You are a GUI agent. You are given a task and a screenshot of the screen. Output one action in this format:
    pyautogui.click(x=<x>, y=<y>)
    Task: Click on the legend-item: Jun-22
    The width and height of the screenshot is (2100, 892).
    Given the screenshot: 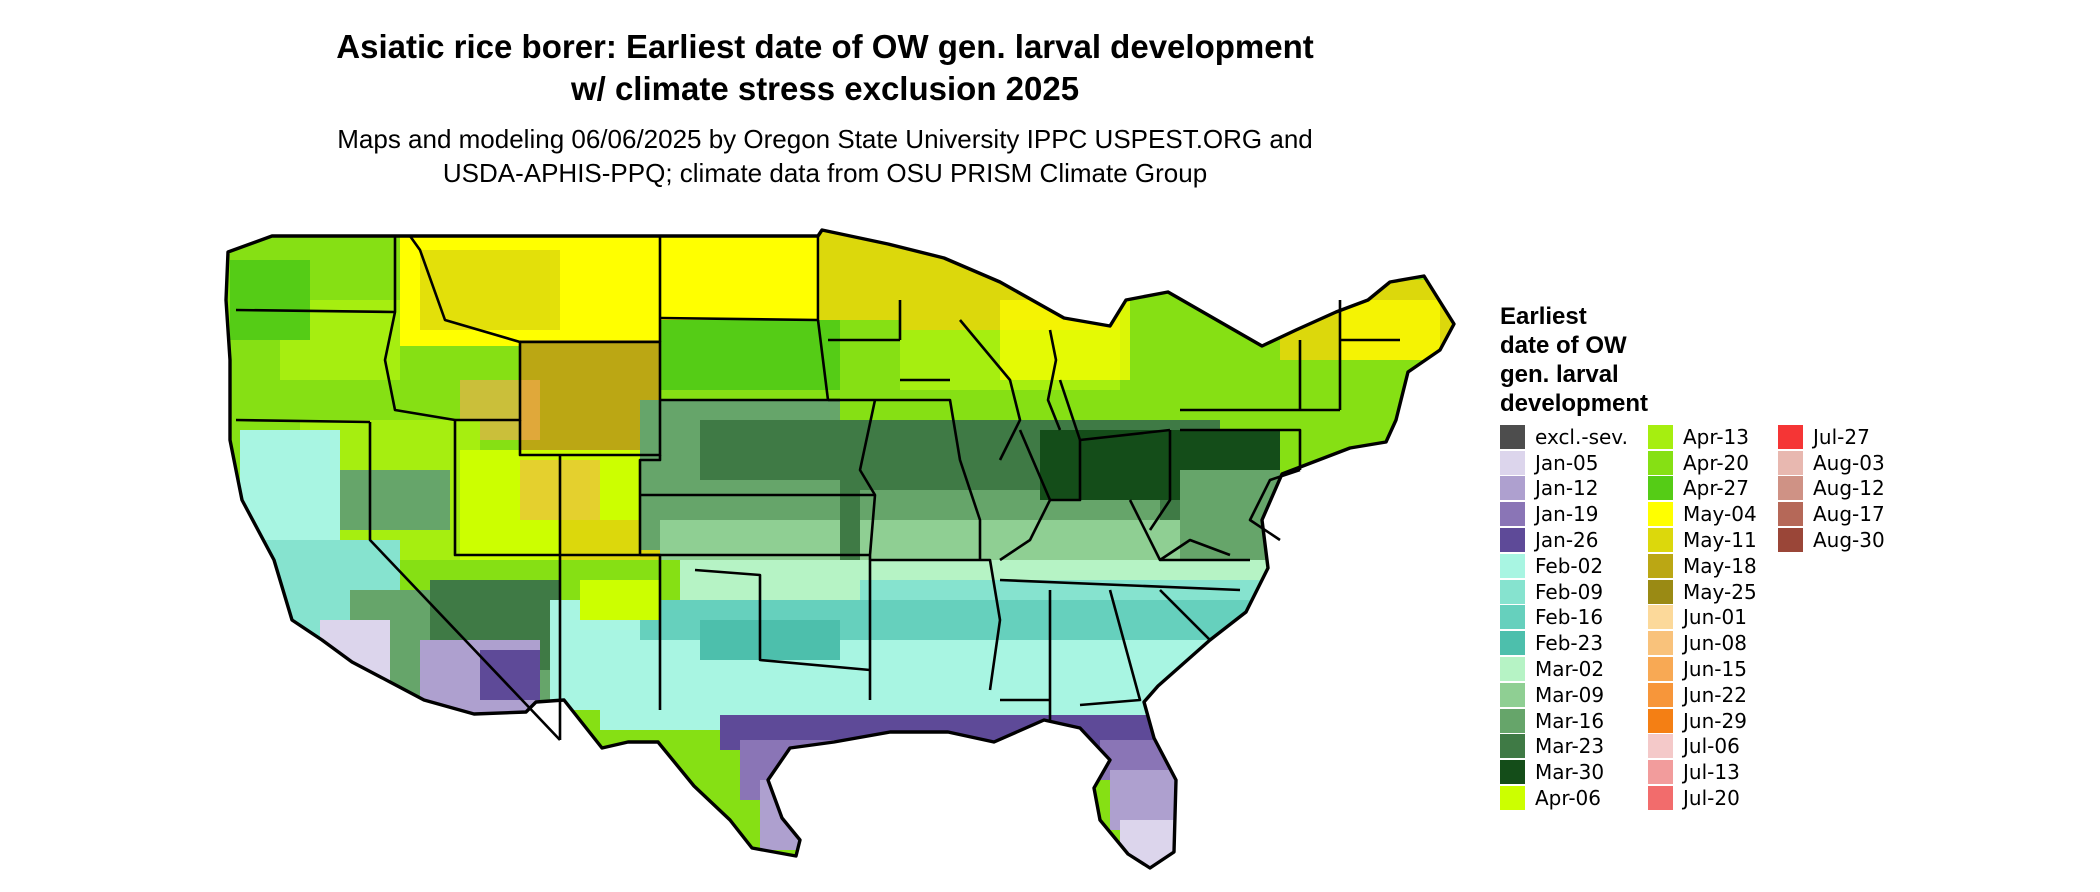 What is the action you would take?
    pyautogui.click(x=1718, y=695)
    